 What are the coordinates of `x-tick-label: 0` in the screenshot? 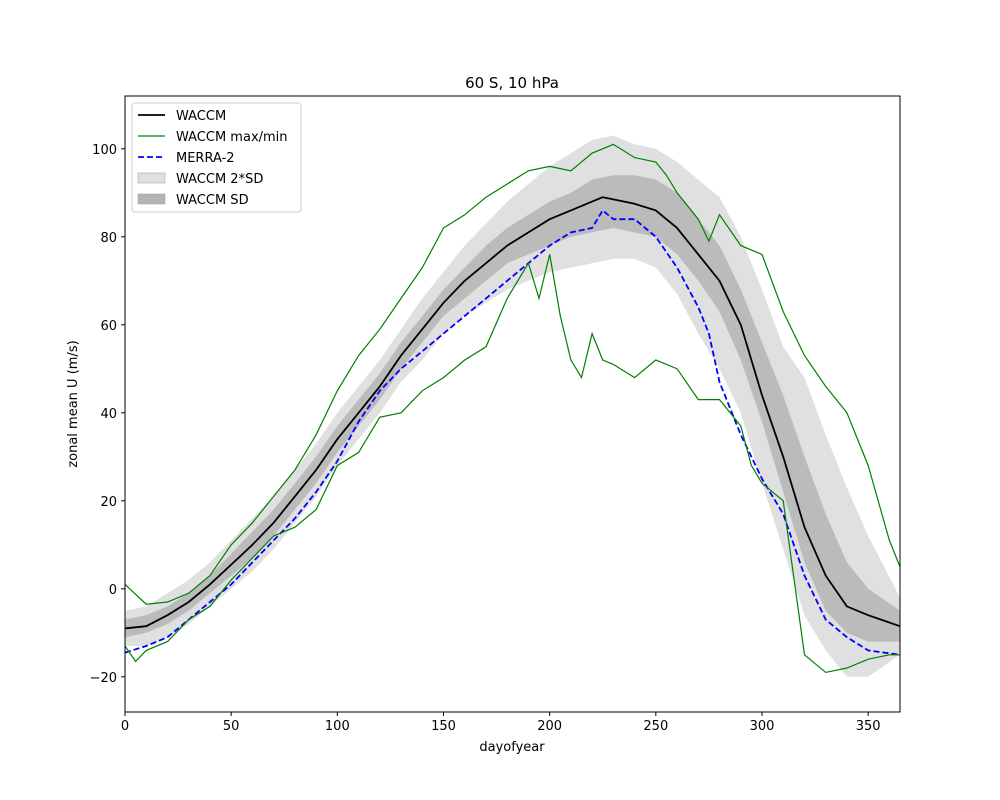 It's located at (125, 726).